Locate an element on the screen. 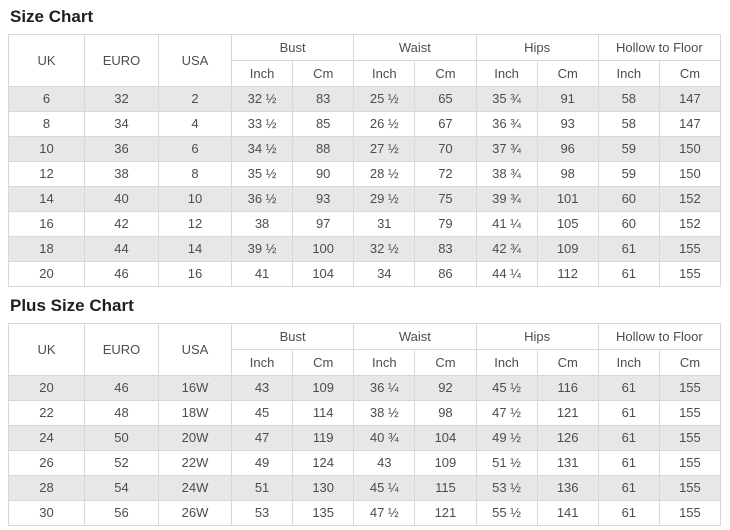  table-cell: 90 is located at coordinates (323, 174).